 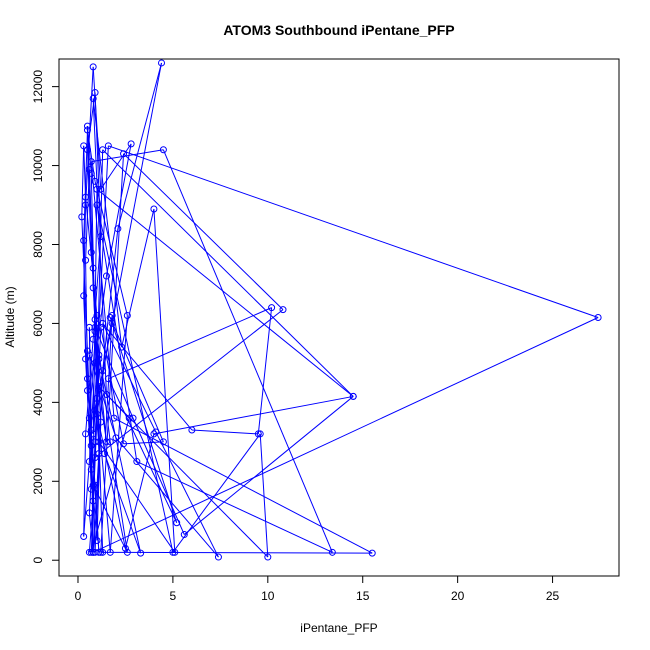 What do you see at coordinates (38, 244) in the screenshot?
I see `y-tick-label: 8000` at bounding box center [38, 244].